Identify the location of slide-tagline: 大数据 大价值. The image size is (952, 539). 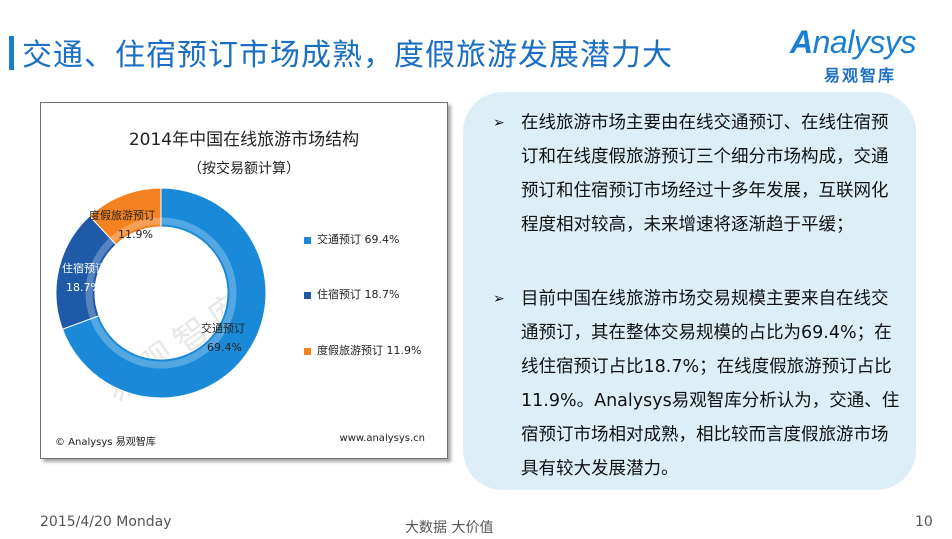
(449, 528).